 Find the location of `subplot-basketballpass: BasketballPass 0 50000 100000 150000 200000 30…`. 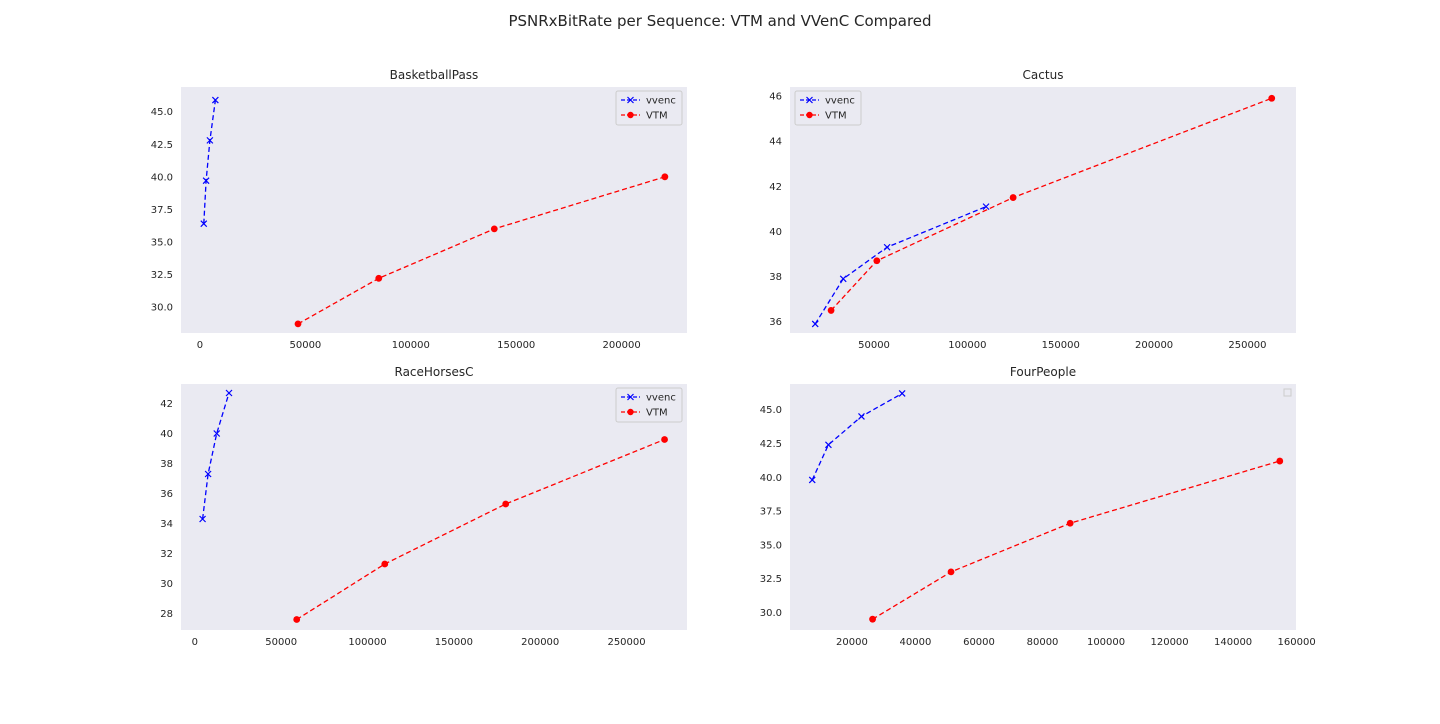

subplot-basketballpass: BasketballPass 0 50000 100000 150000 200000 30… is located at coordinates (419, 209).